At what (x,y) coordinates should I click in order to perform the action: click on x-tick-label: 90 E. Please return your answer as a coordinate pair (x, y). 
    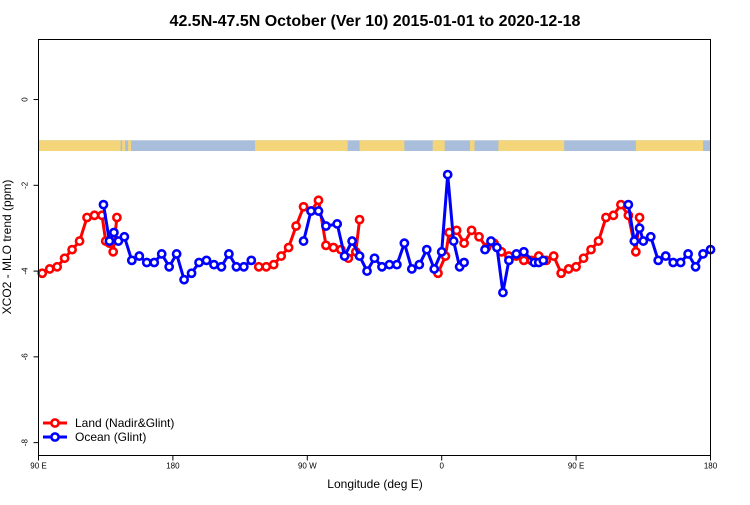
    Looking at the image, I should click on (576, 466).